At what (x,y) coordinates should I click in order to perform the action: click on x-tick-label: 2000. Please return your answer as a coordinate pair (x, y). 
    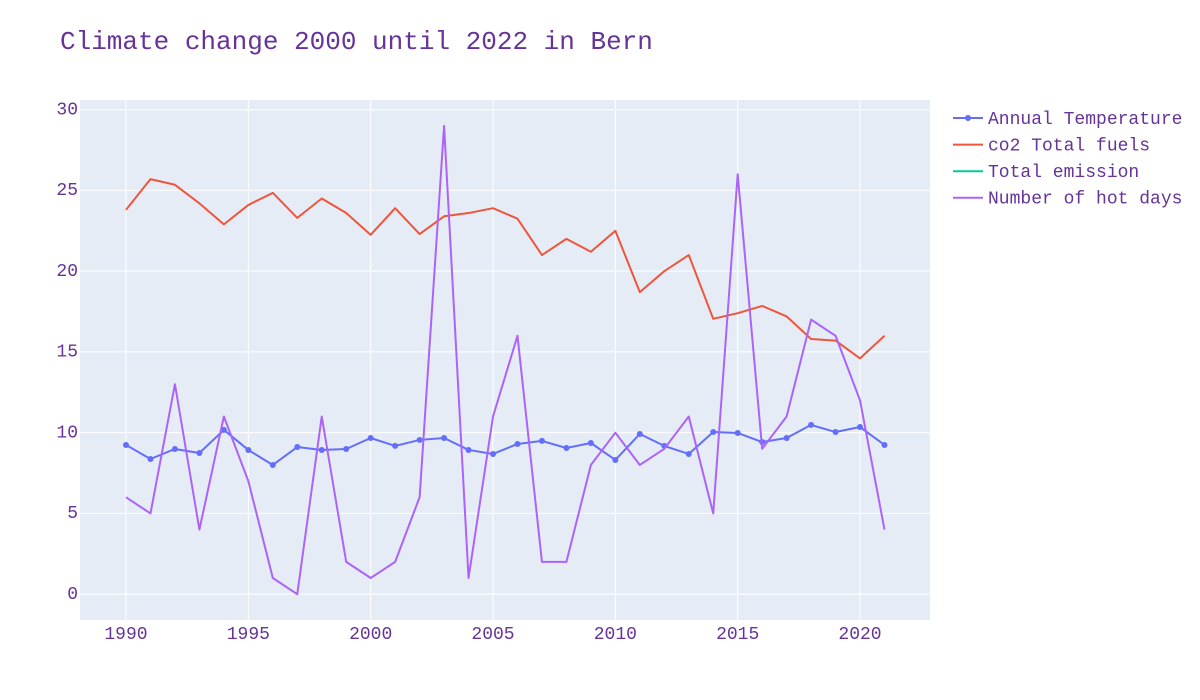
    Looking at the image, I should click on (370, 635).